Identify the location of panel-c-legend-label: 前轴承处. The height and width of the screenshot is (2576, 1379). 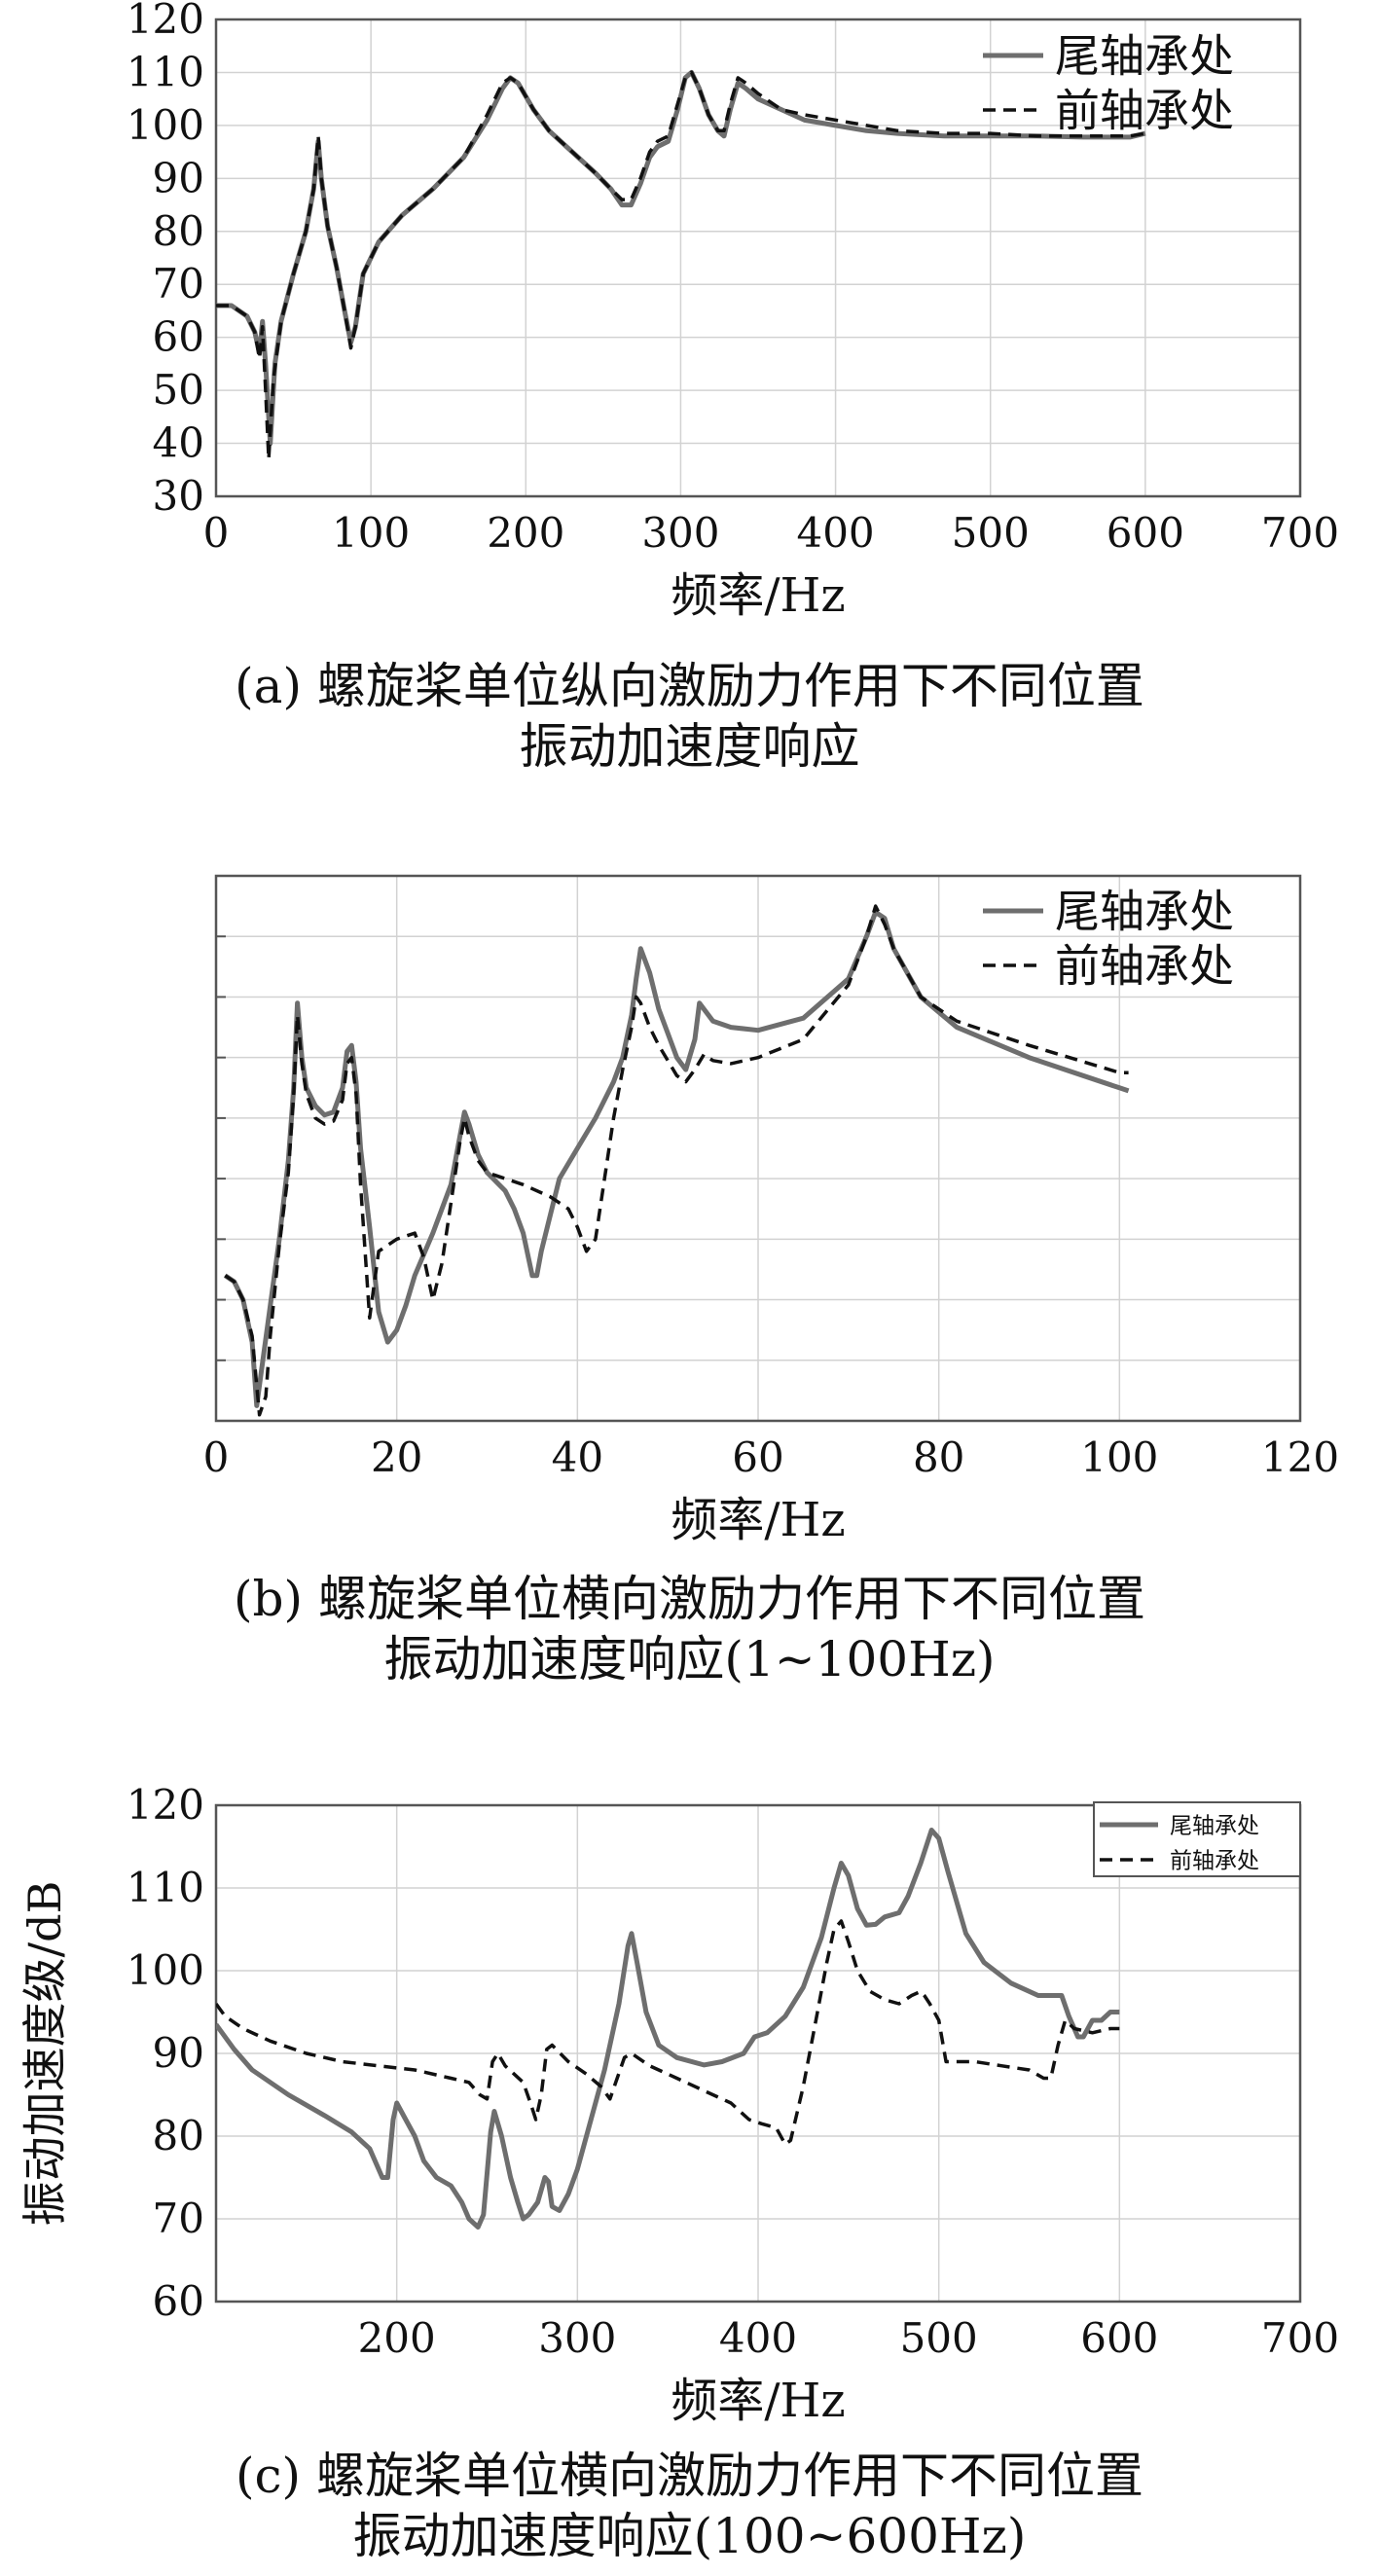
(1214, 1860).